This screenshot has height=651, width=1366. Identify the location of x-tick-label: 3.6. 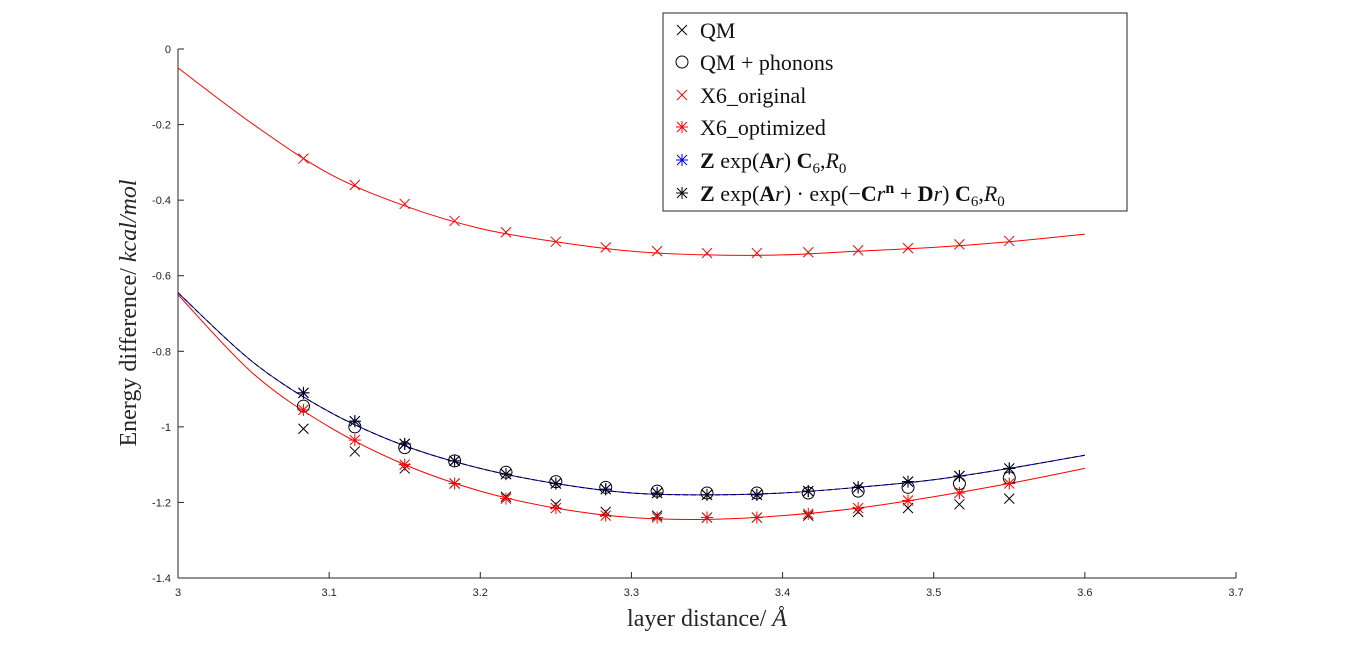
(1084, 593).